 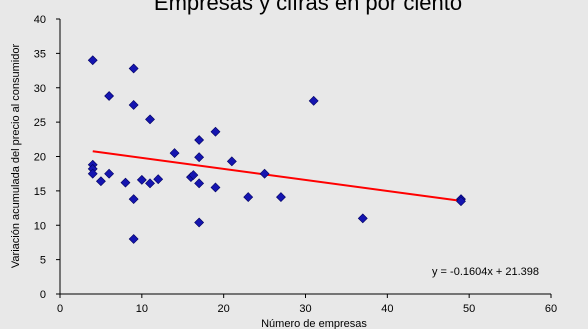 I want to click on y-ticks: 0 5 10 15 20 25 30 35 40, so click(x=47, y=157).